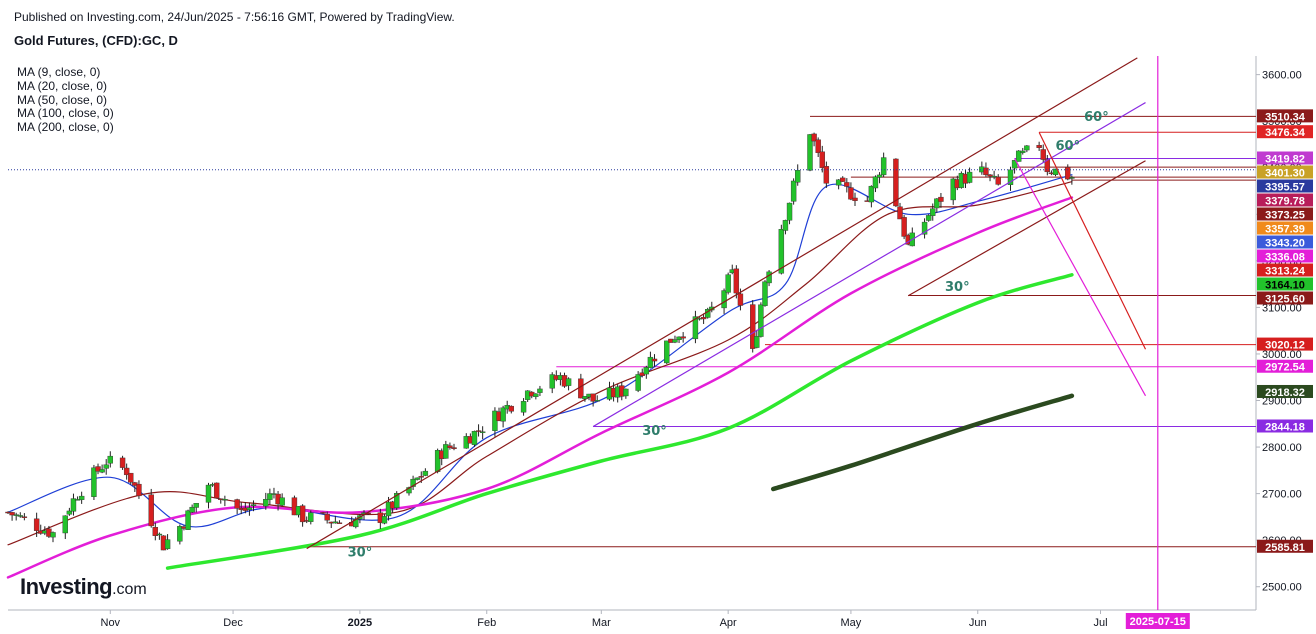  I want to click on legend-ma50: MA (50, close, 0), so click(62, 99).